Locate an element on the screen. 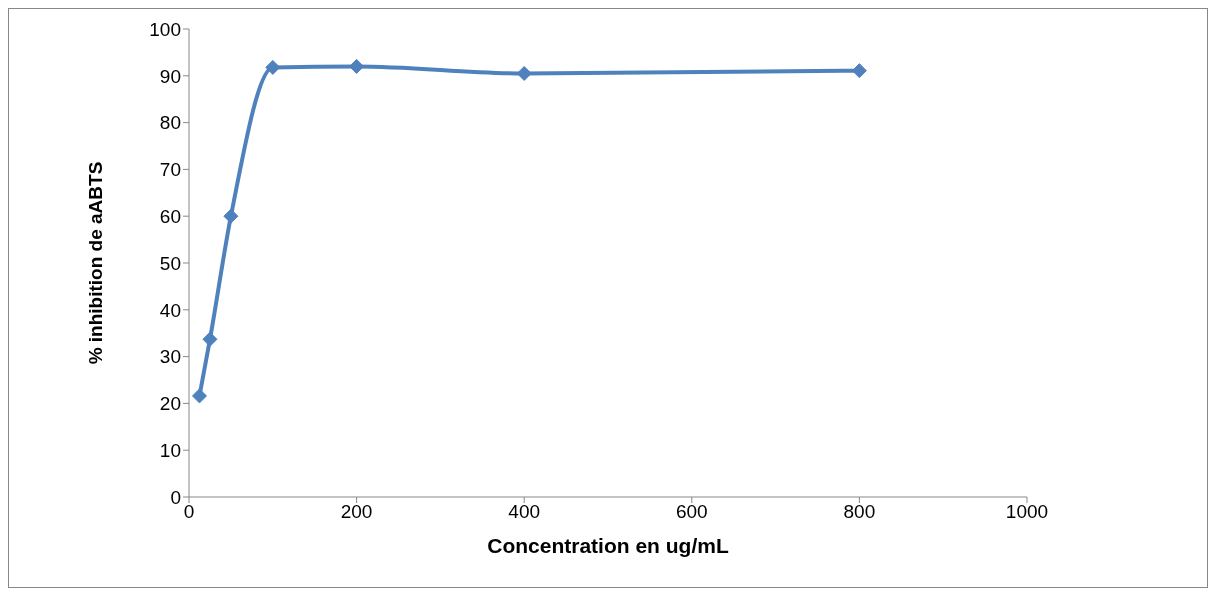 The height and width of the screenshot is (595, 1216). y-tick-label: 30 is located at coordinates (170, 357).